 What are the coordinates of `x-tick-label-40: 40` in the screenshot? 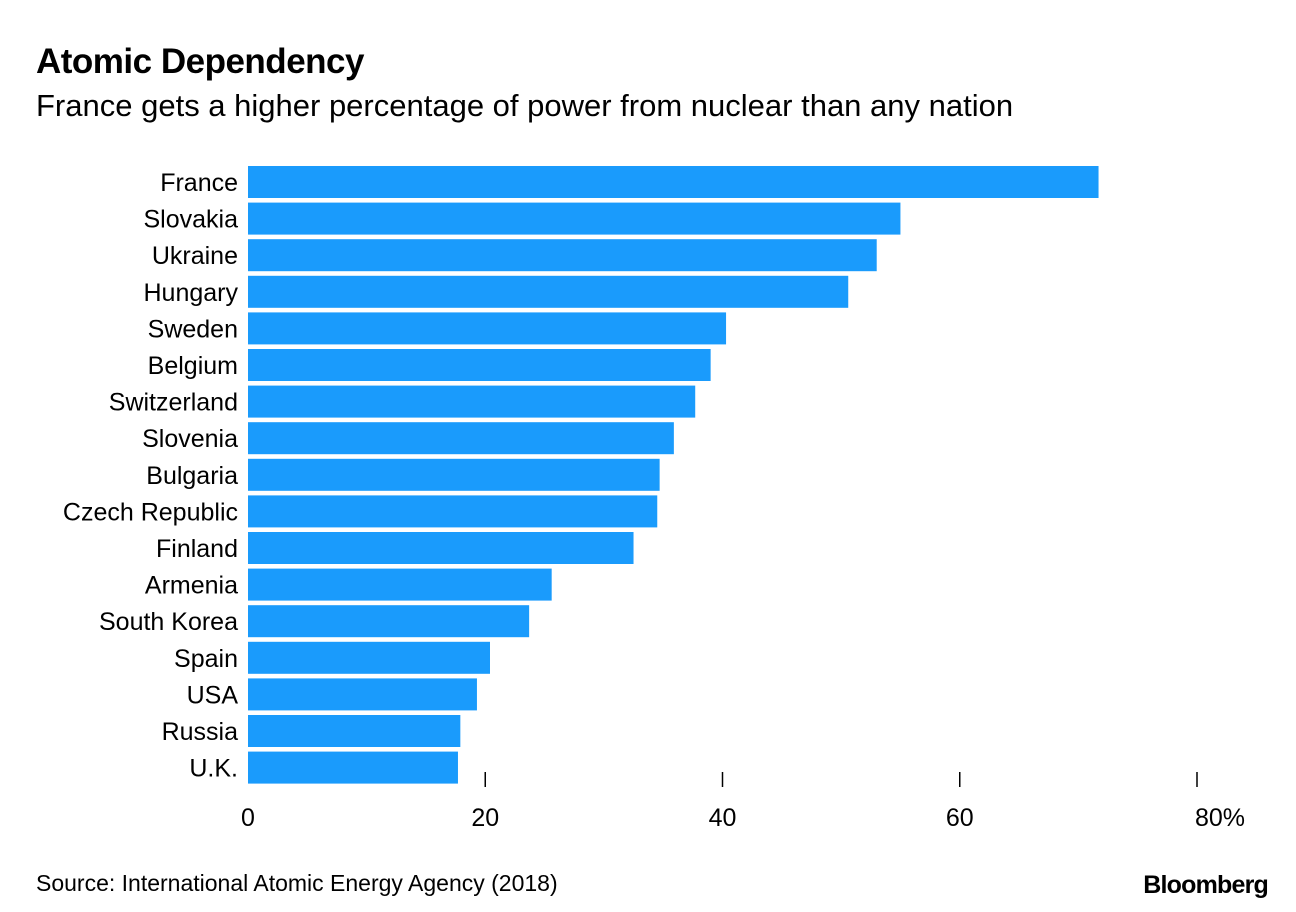 It's located at (723, 818).